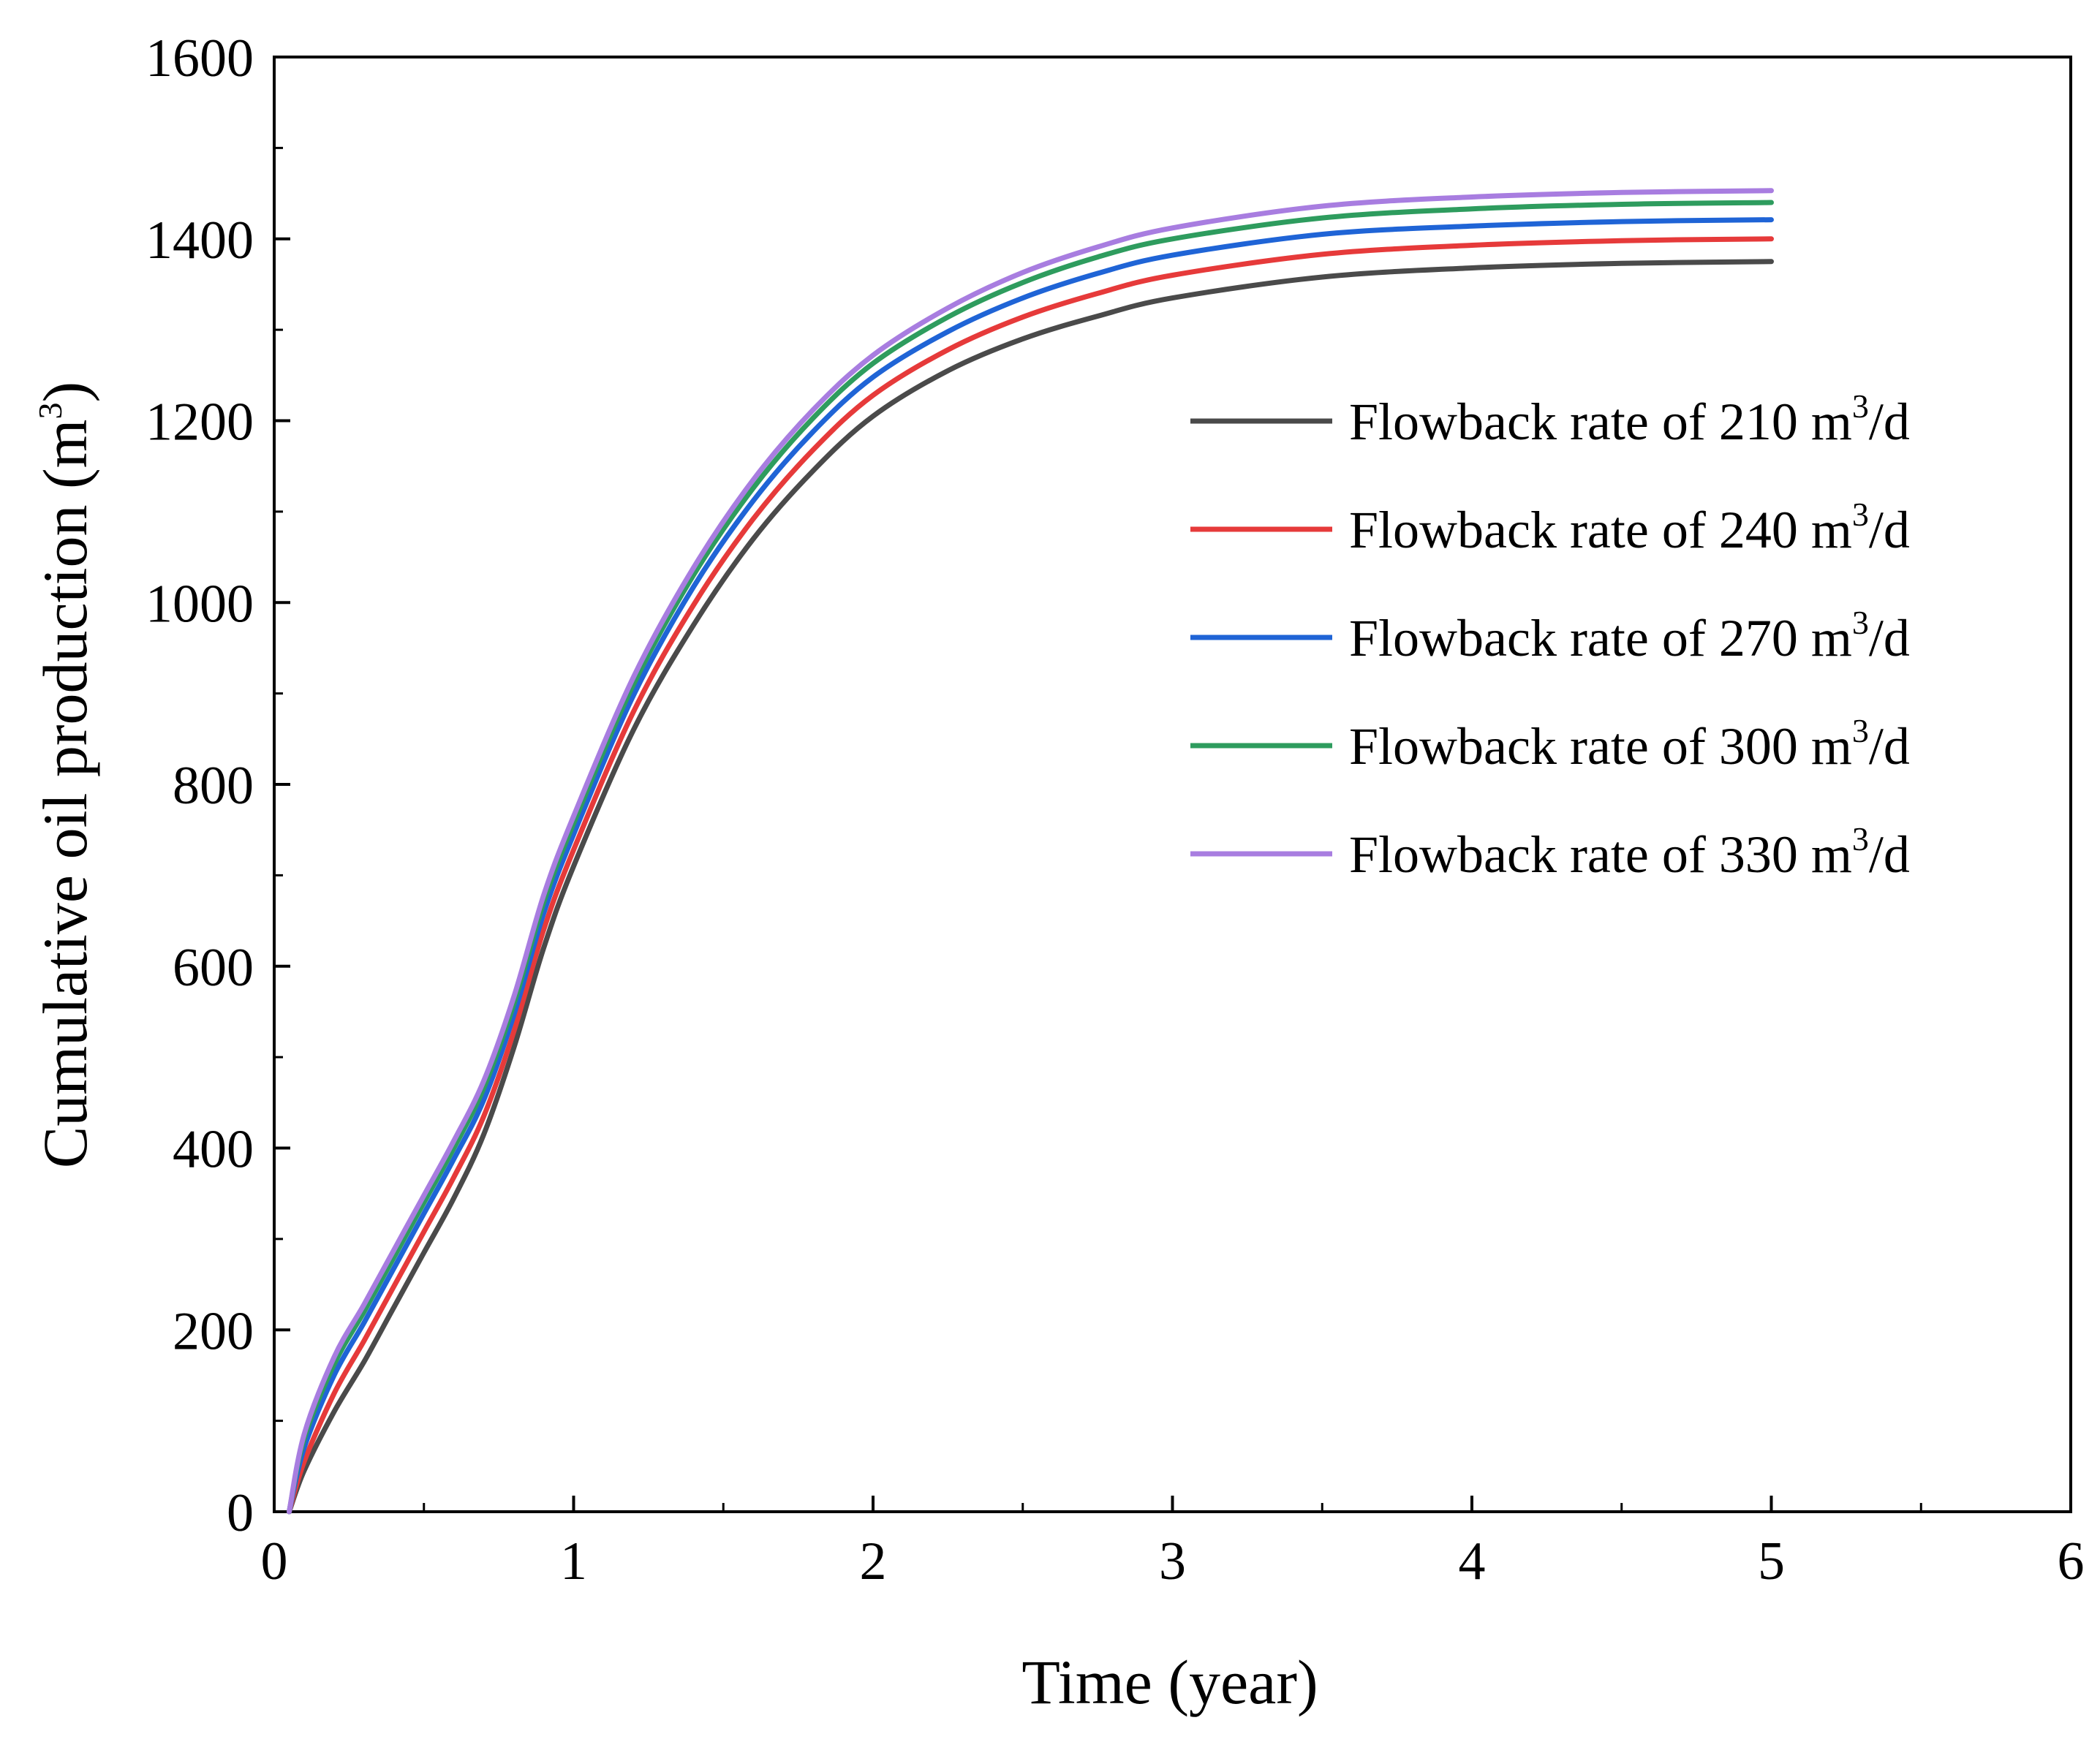  Describe the element at coordinates (1172, 1561) in the screenshot. I see `x-tick-label: 3` at that location.